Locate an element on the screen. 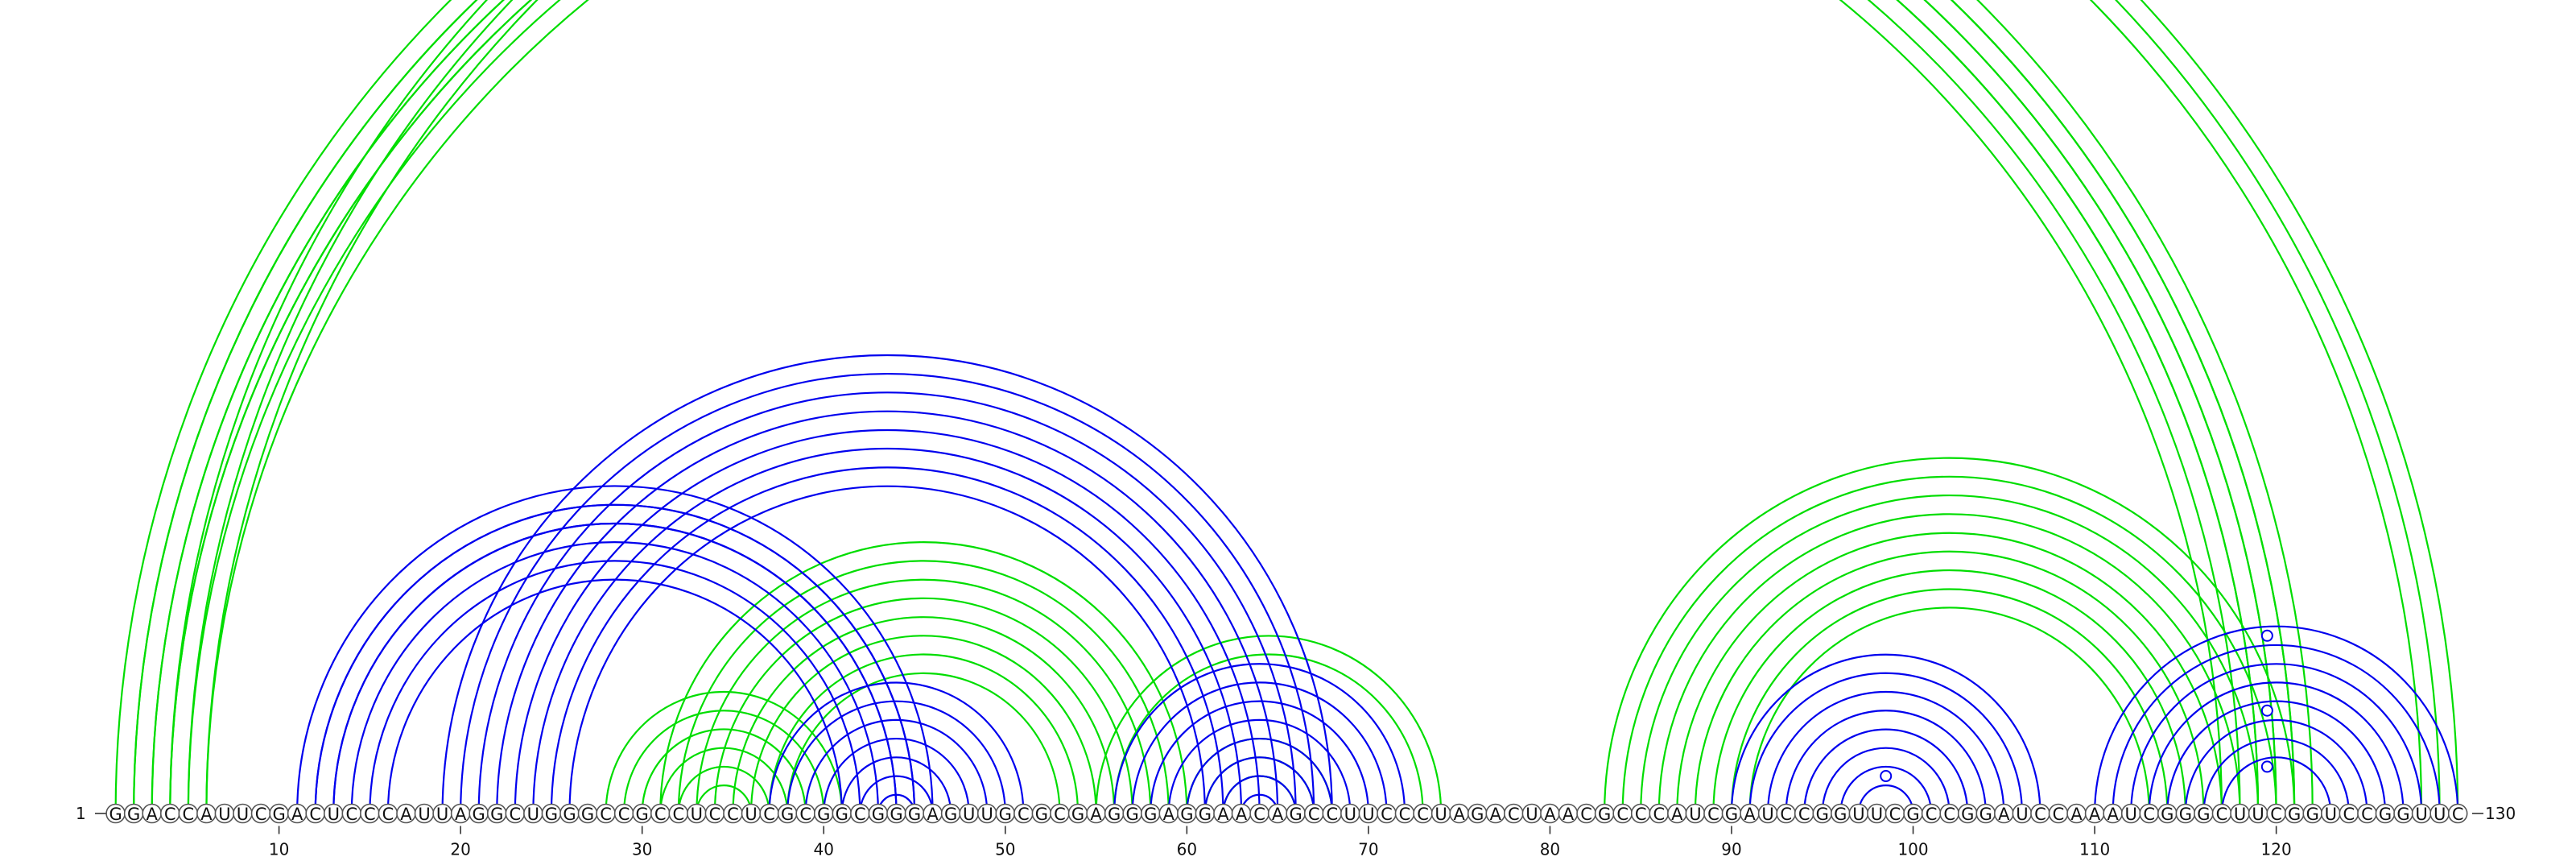 This screenshot has height=861, width=2576. nucleotide-41: G is located at coordinates (842, 813).